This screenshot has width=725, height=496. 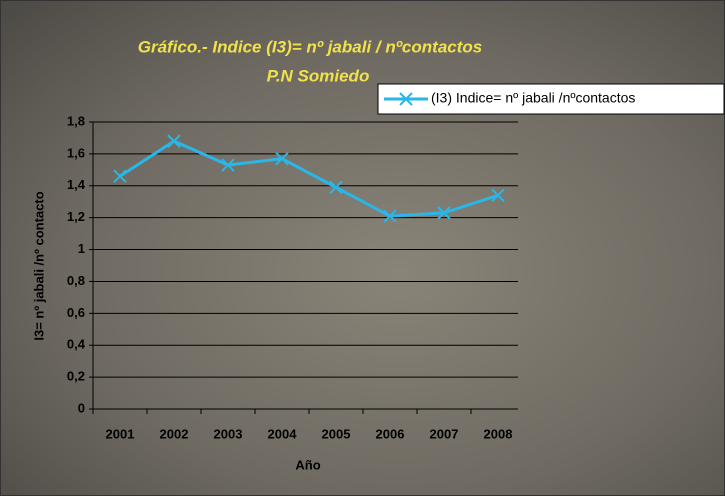 What do you see at coordinates (307, 464) in the screenshot?
I see `x-axis-label: Año` at bounding box center [307, 464].